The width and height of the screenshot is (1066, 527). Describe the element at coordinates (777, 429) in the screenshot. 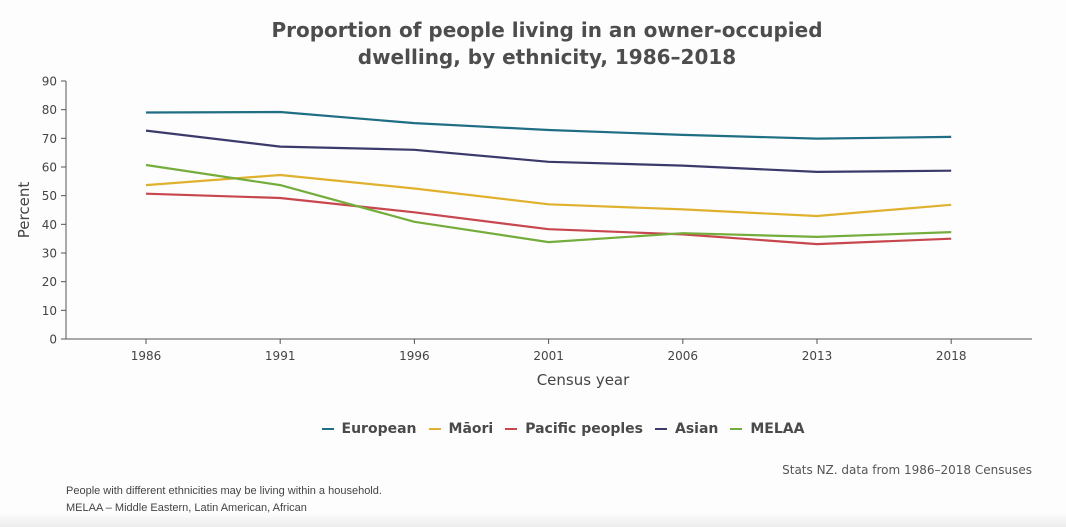

I see `legend-label: MELAA` at that location.